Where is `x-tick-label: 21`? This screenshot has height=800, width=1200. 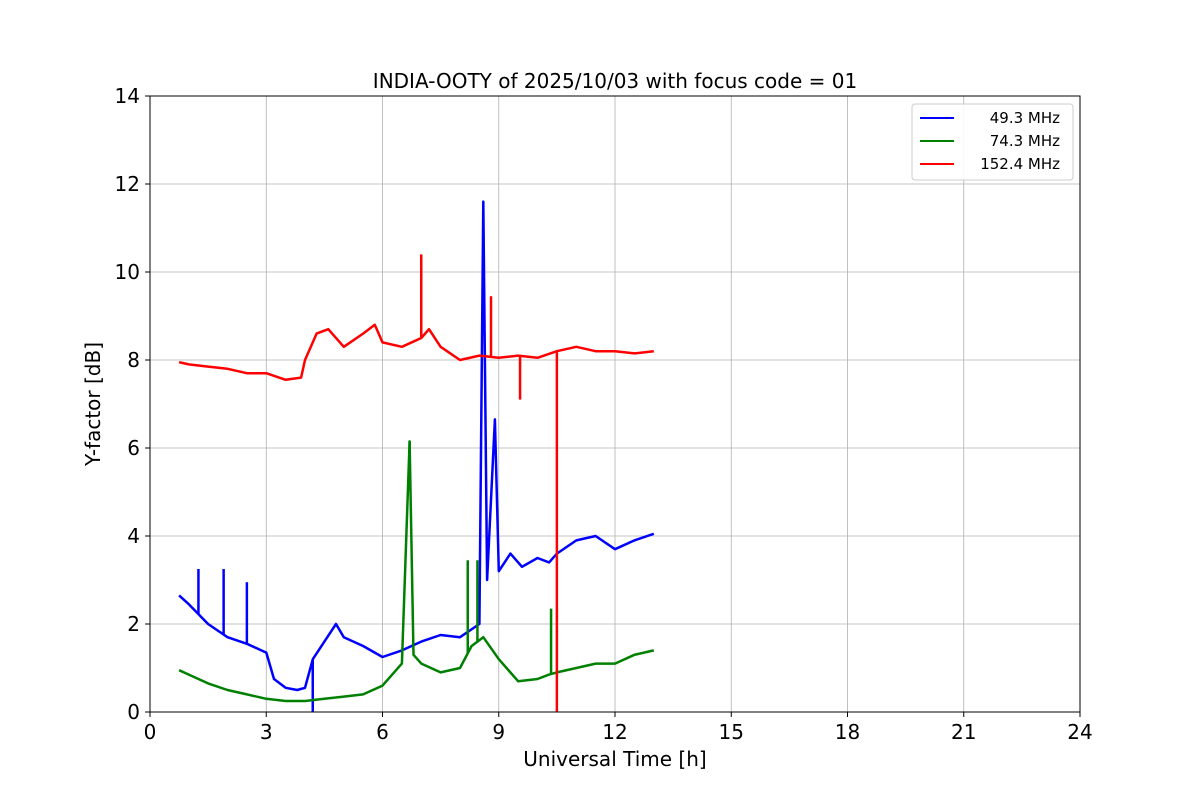 x-tick-label: 21 is located at coordinates (963, 732).